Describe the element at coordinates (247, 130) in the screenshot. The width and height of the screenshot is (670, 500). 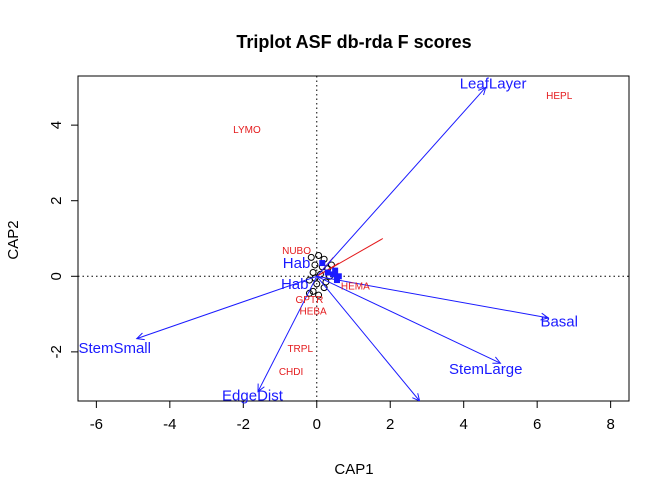
I see `species-label: LYMO` at that location.